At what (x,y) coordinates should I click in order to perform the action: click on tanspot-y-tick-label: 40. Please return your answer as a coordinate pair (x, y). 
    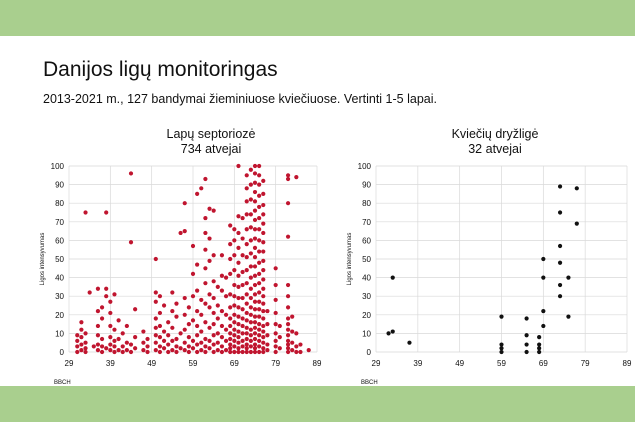
    Looking at the image, I should click on (366, 278).